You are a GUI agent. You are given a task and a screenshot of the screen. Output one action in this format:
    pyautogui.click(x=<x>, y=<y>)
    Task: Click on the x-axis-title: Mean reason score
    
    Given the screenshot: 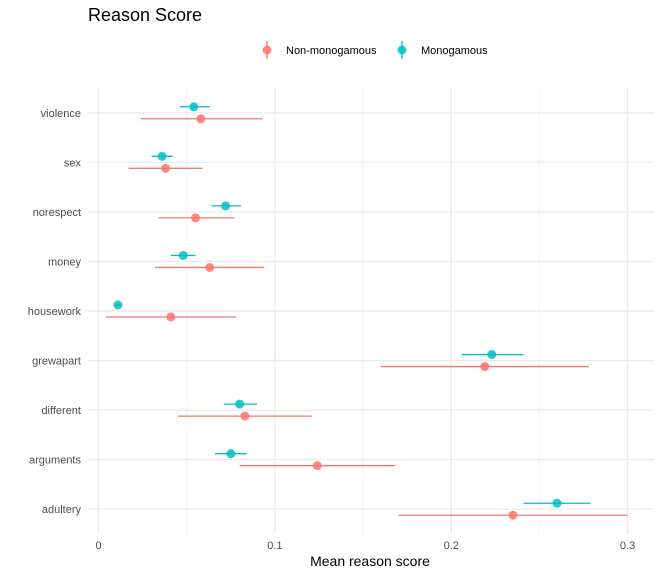 What is the action you would take?
    pyautogui.click(x=370, y=561)
    